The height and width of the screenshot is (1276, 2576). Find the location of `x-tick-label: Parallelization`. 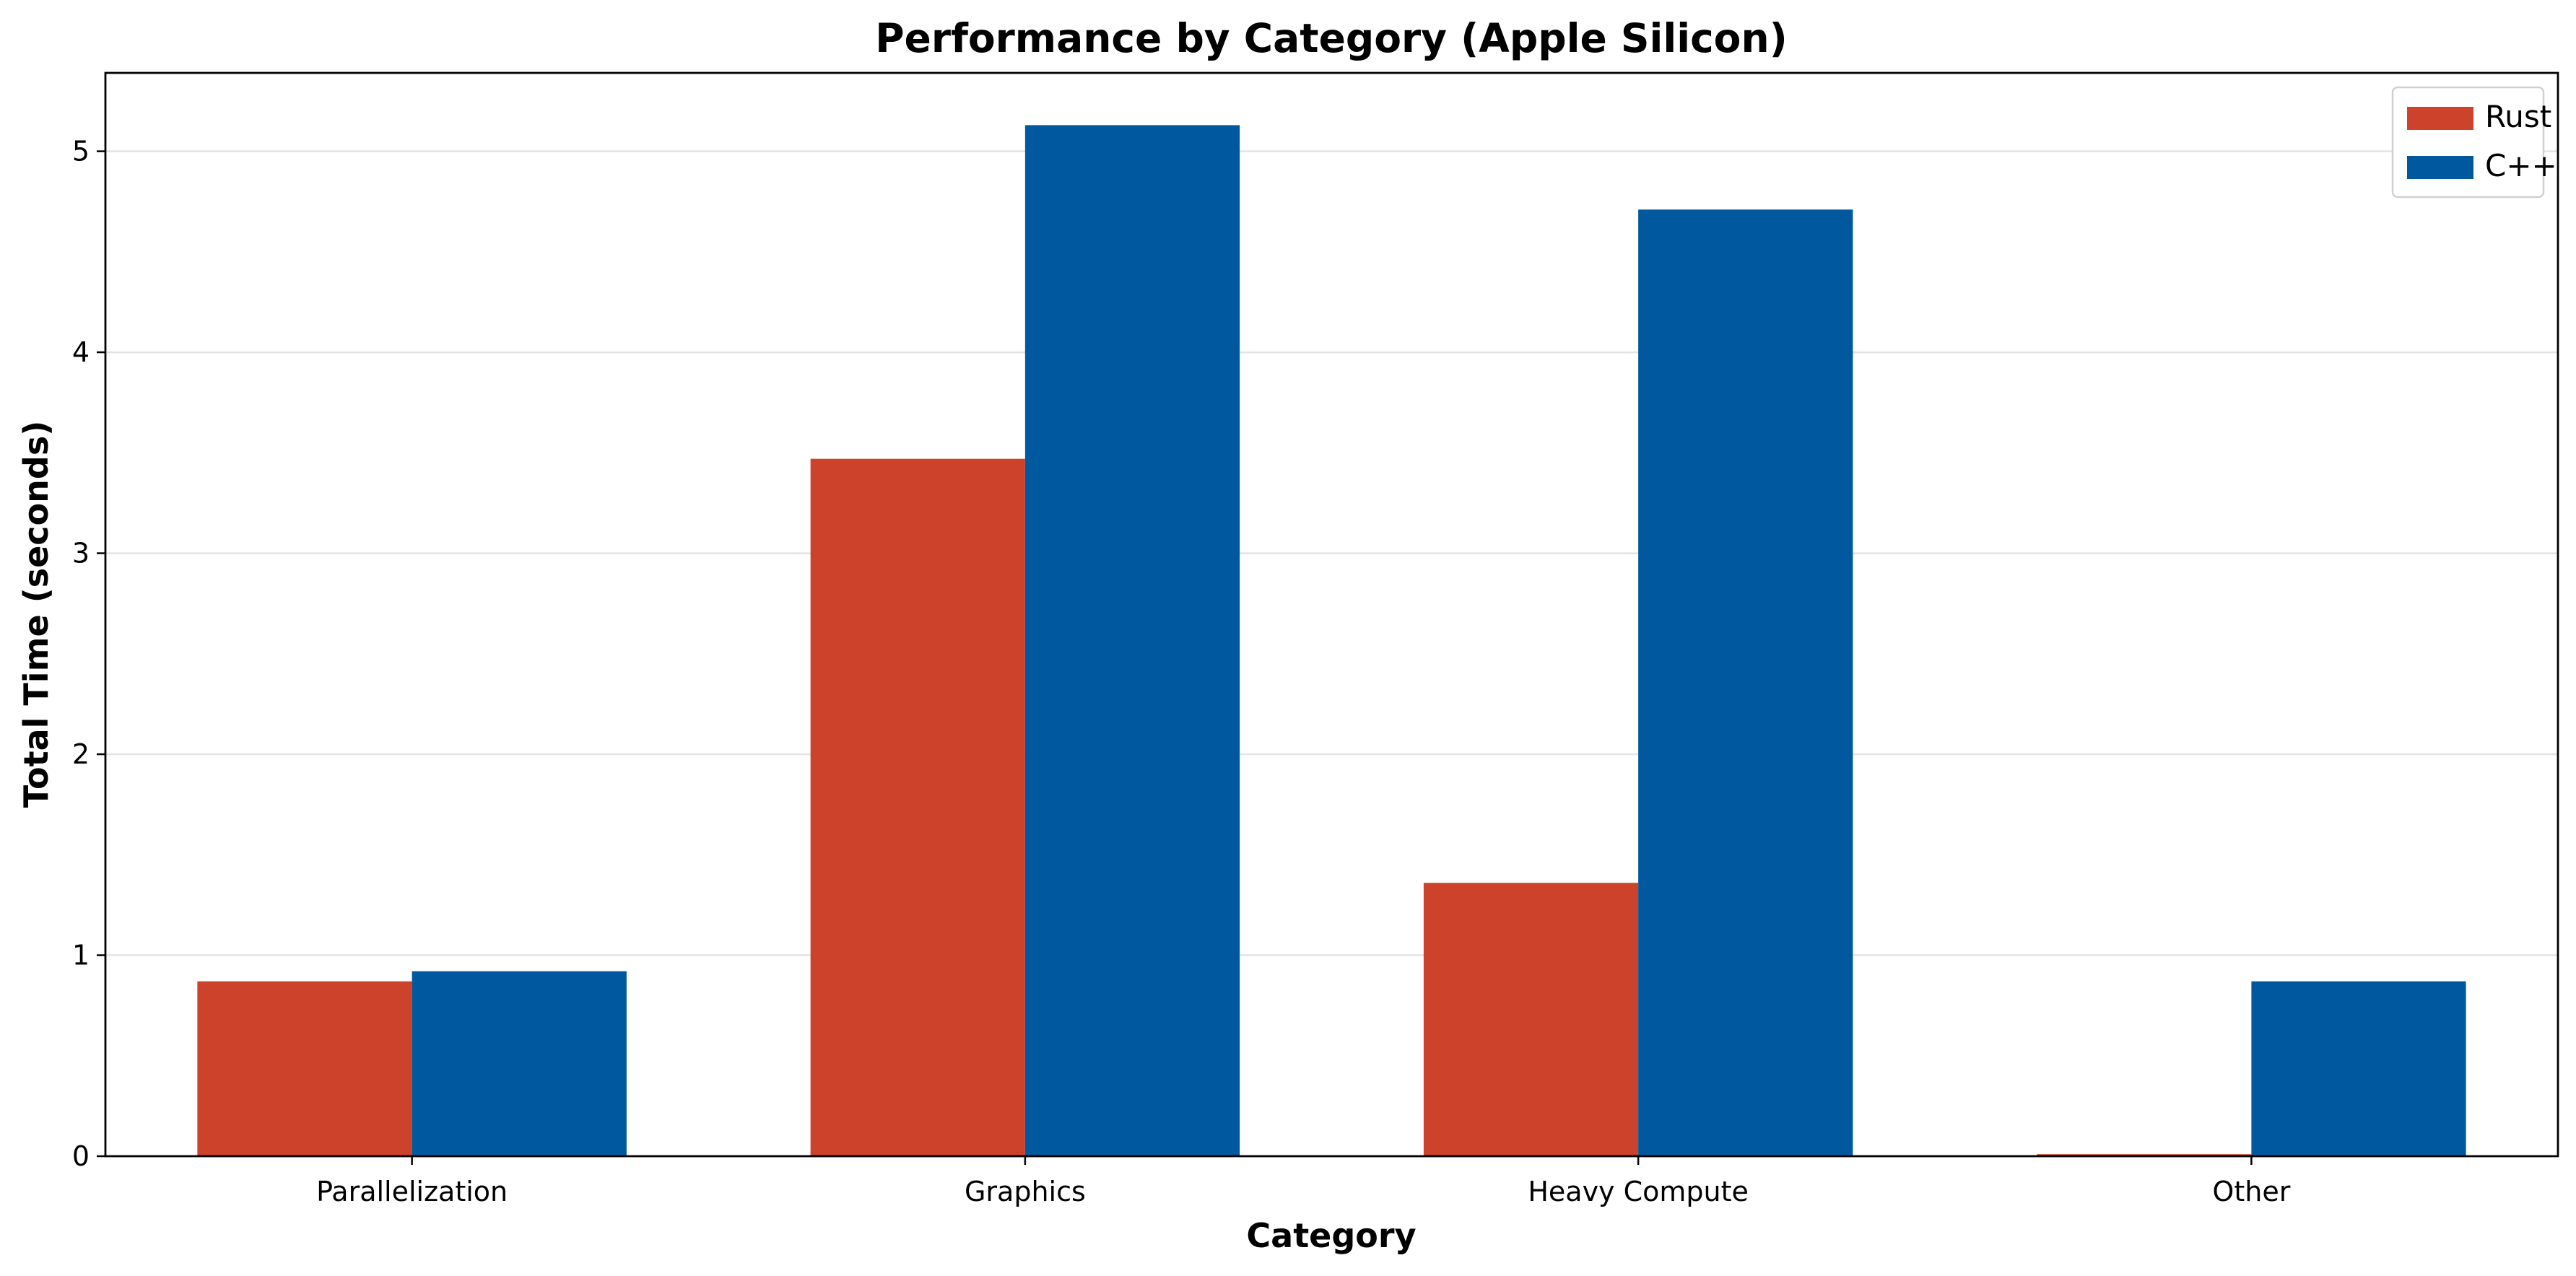

x-tick-label: Parallelization is located at coordinates (412, 1191).